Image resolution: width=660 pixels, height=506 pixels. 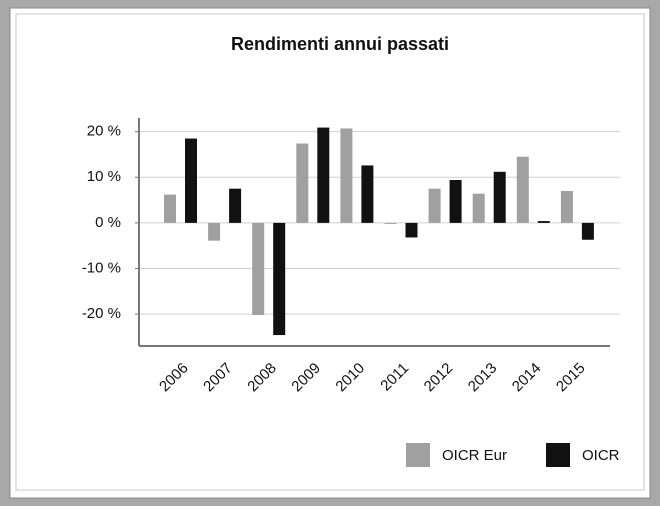 What do you see at coordinates (108, 222) in the screenshot?
I see `y-tick-label: 0 %` at bounding box center [108, 222].